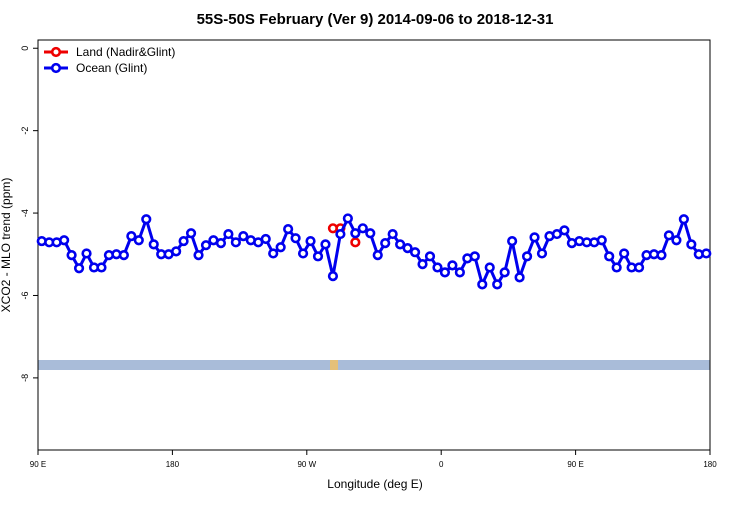 Image resolution: width=750 pixels, height=505 pixels. Describe the element at coordinates (374, 484) in the screenshot. I see `x-axis-label: Longitude (deg E)` at that location.